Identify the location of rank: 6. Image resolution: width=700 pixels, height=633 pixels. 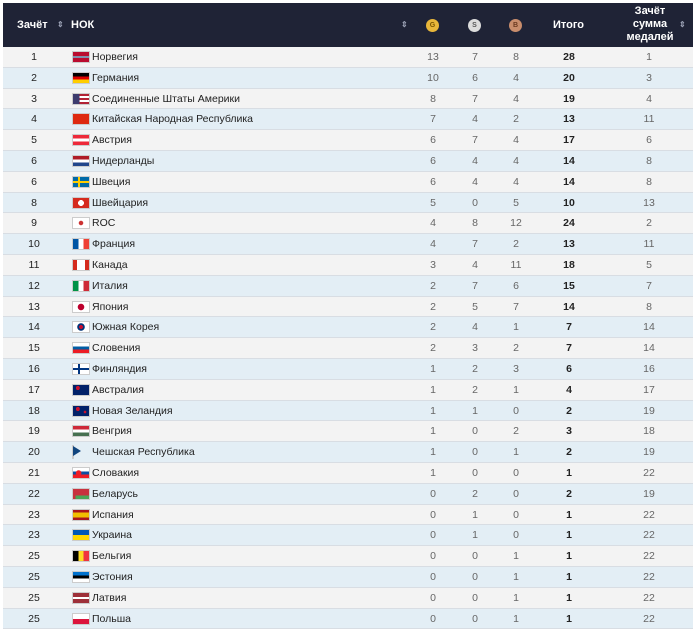
(34, 181).